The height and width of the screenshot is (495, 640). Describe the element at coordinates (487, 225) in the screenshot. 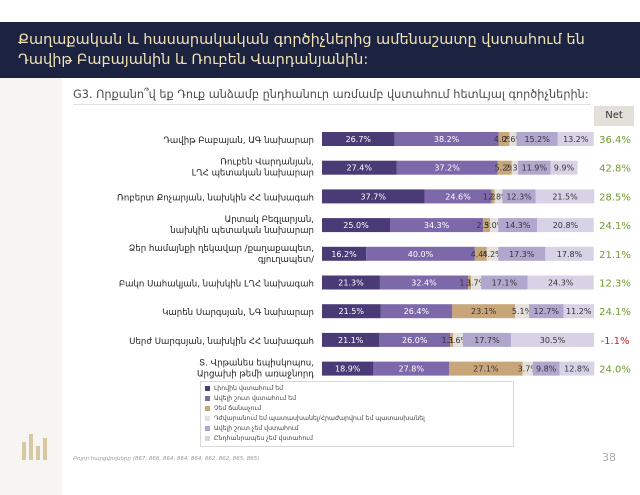

I see `data-label: 2.5%` at that location.